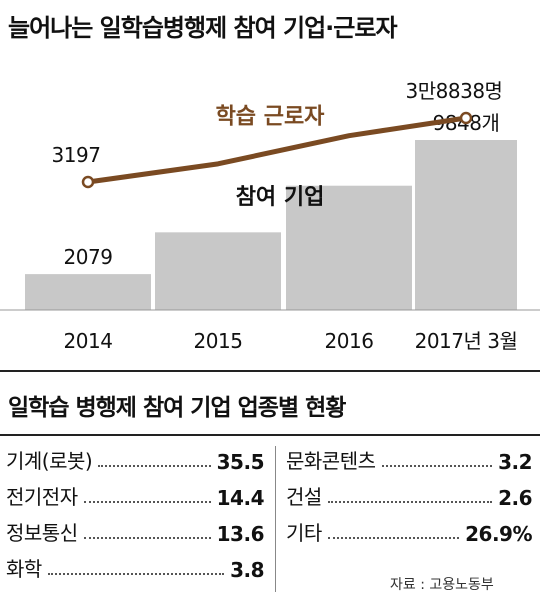  What do you see at coordinates (271, 117) in the screenshot?
I see `line-series-name: 학습 근로자` at bounding box center [271, 117].